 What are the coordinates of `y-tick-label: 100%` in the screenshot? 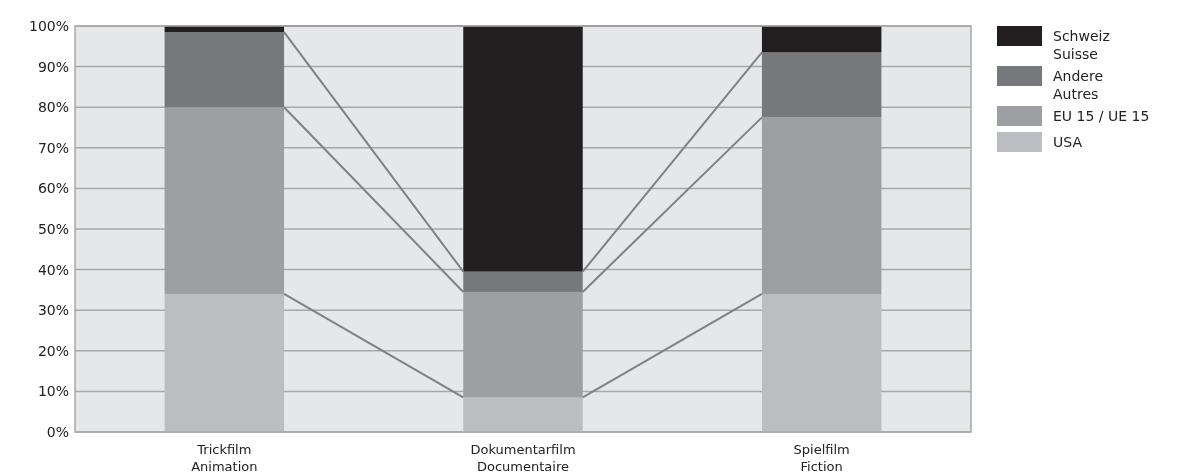 It's located at (48, 26).